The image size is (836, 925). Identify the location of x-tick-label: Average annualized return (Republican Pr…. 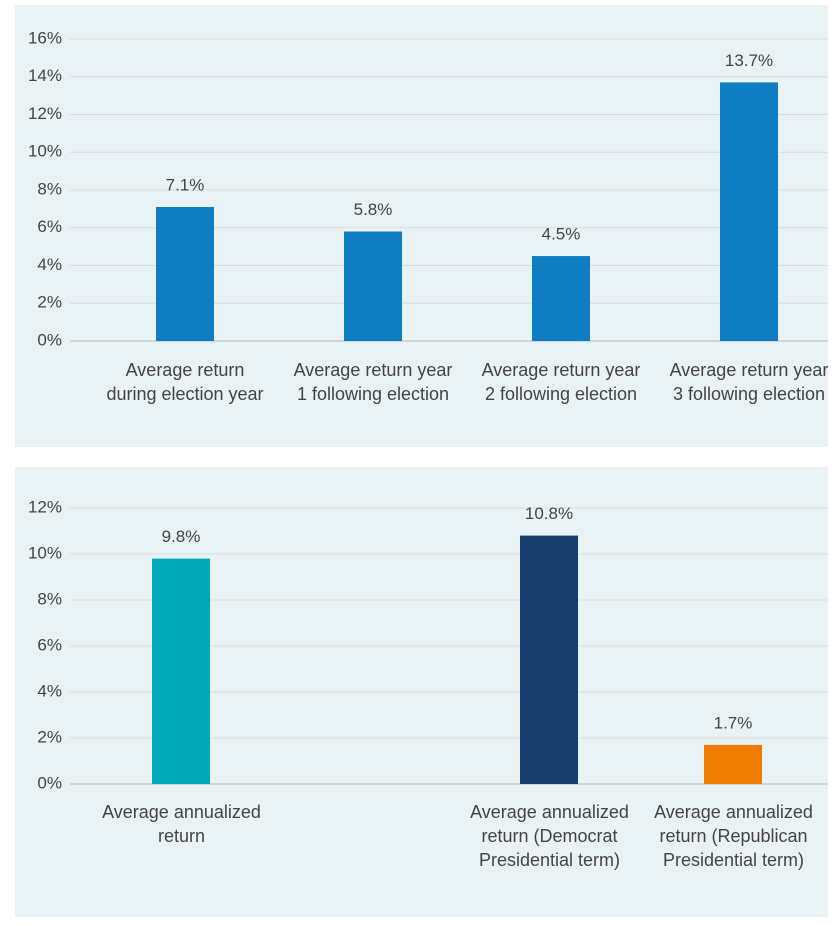
(733, 836).